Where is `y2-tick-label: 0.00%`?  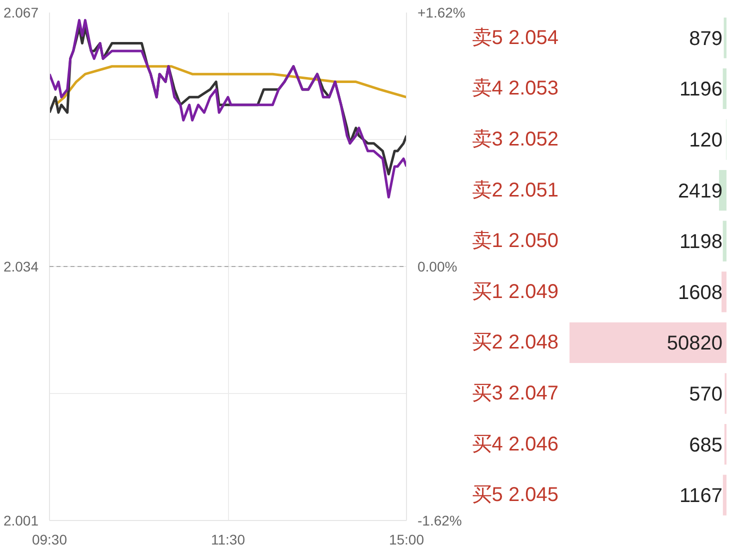 y2-tick-label: 0.00% is located at coordinates (438, 266).